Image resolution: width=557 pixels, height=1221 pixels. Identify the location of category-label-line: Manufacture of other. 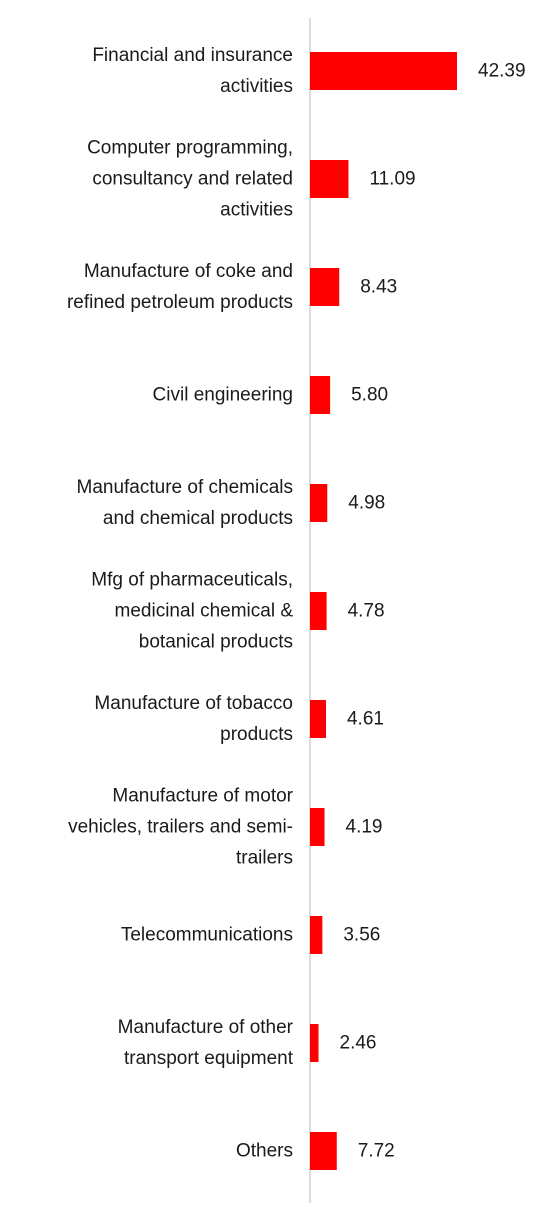
(206, 1027).